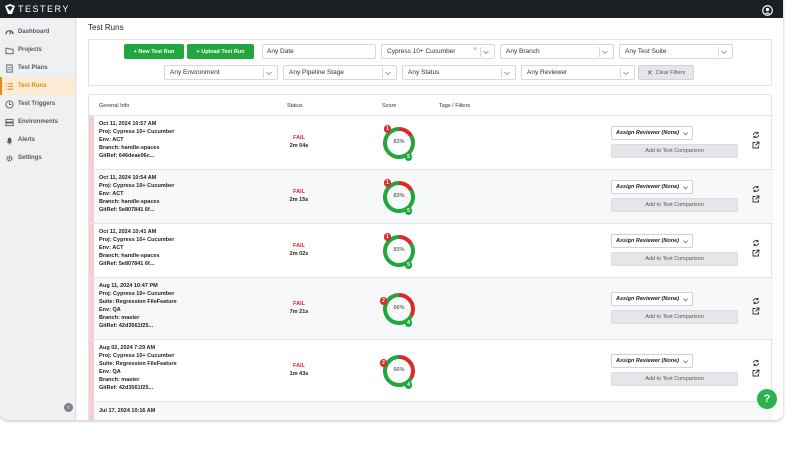  I want to click on folder-icon, so click(9, 50).